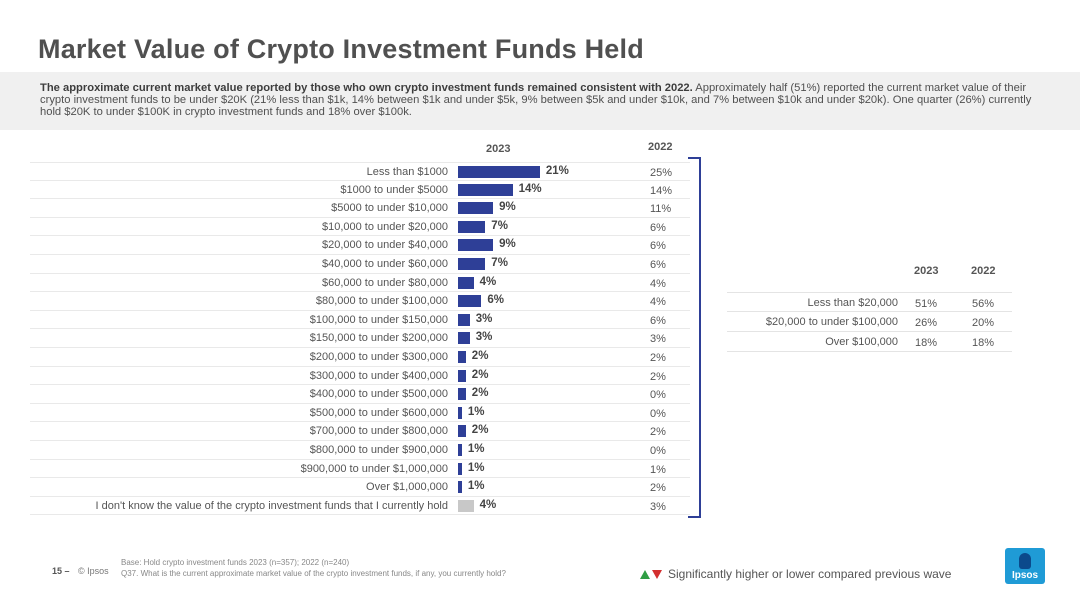 The height and width of the screenshot is (607, 1080). What do you see at coordinates (384, 245) in the screenshot?
I see `category-label: $20,000 to under $40,000` at bounding box center [384, 245].